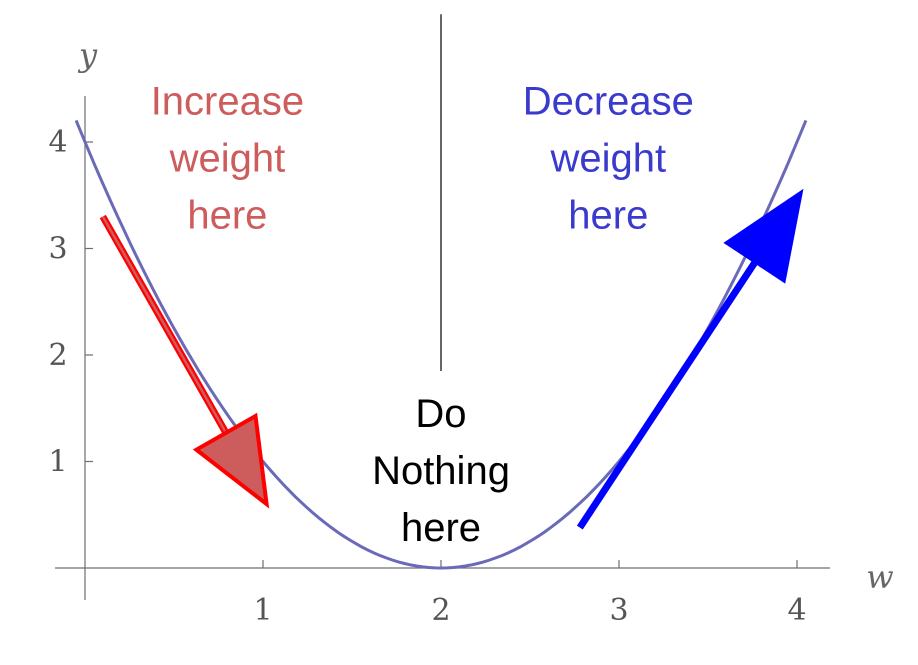 This screenshot has width=918, height=665. What do you see at coordinates (441, 471) in the screenshot?
I see `do-nothing-annotation-line: Nothing` at bounding box center [441, 471].